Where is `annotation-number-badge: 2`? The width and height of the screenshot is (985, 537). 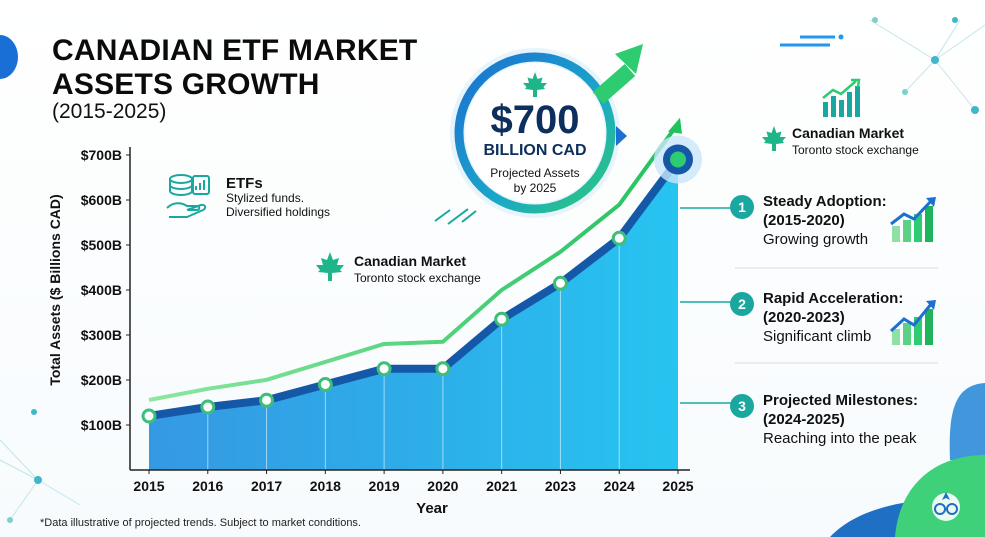 annotation-number-badge: 2 is located at coordinates (742, 304).